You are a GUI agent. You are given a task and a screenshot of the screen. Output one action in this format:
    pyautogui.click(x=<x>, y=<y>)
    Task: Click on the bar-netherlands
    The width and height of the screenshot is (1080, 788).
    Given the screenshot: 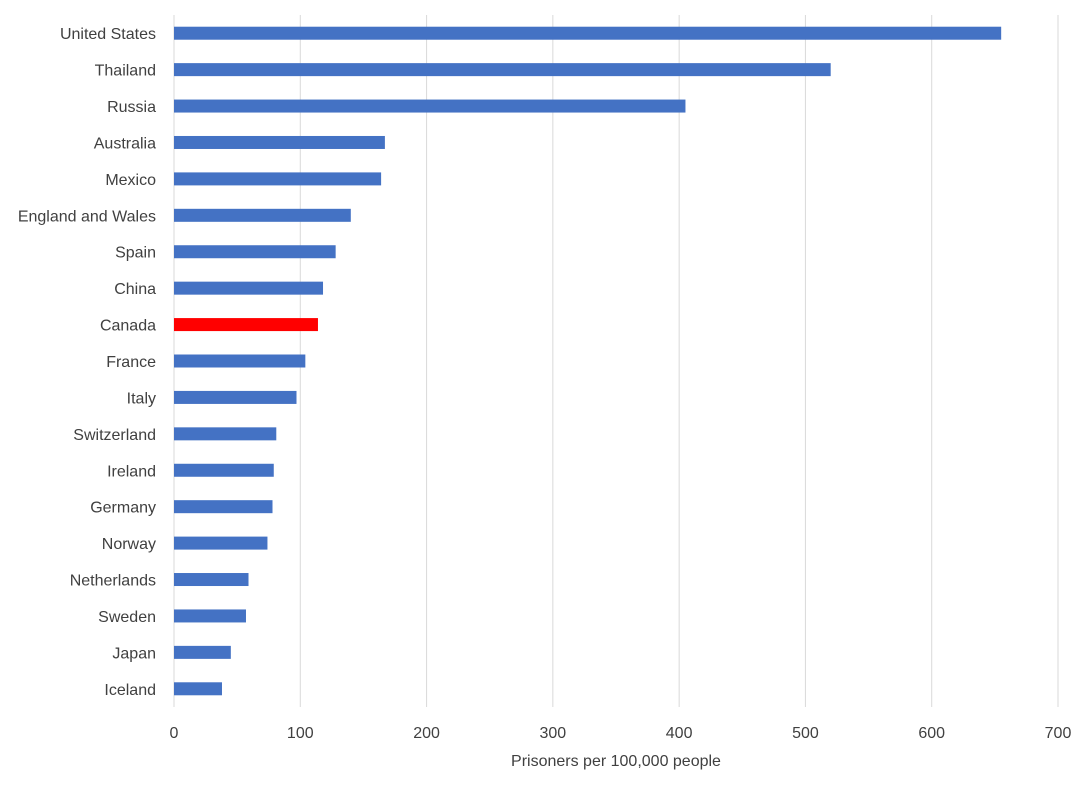 What is the action you would take?
    pyautogui.click(x=211, y=580)
    